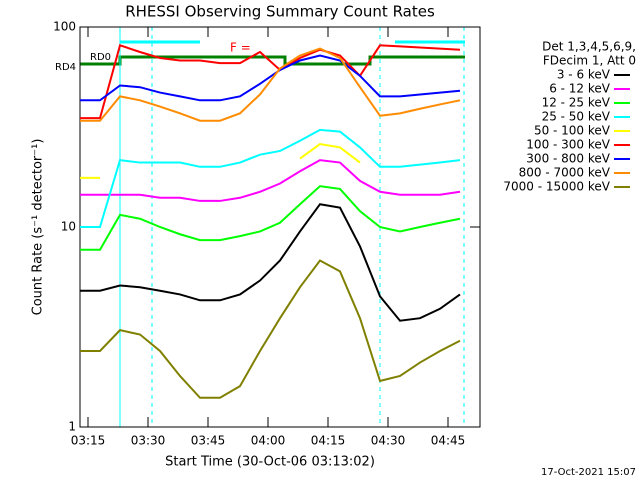 This screenshot has width=640, height=480. What do you see at coordinates (208, 441) in the screenshot?
I see `x-tick-label: 03:45` at bounding box center [208, 441].